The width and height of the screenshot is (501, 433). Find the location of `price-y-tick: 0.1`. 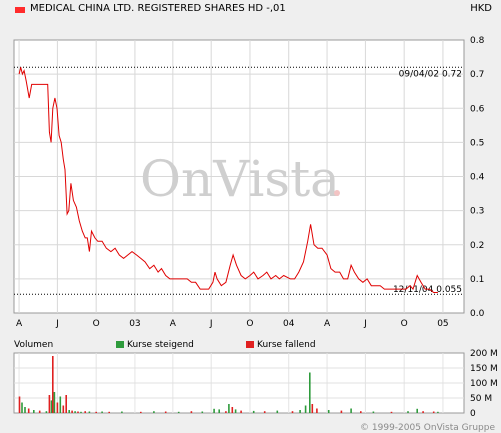

price-y-tick: 0.1 is located at coordinates (477, 280).